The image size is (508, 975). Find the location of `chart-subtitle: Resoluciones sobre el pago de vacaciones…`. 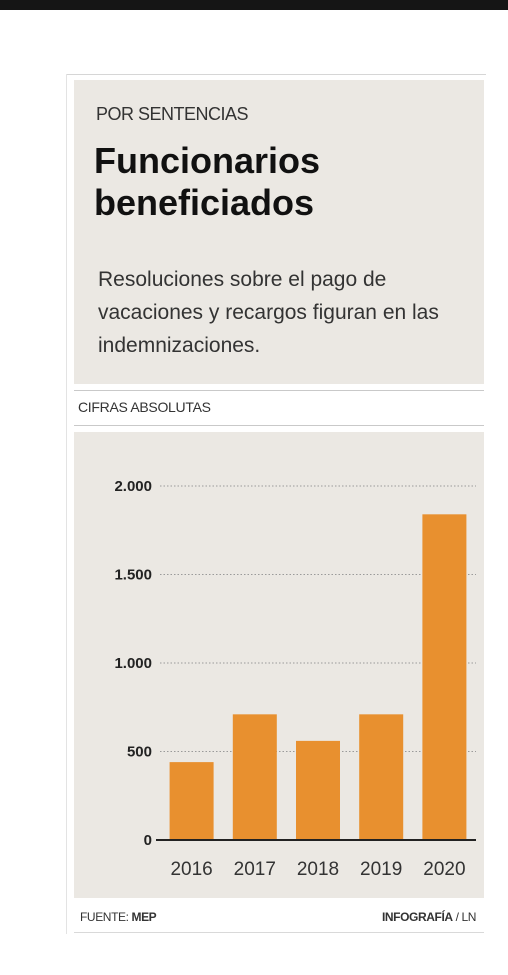

chart-subtitle: Resoluciones sobre el pago de vacaciones… is located at coordinates (268, 312).